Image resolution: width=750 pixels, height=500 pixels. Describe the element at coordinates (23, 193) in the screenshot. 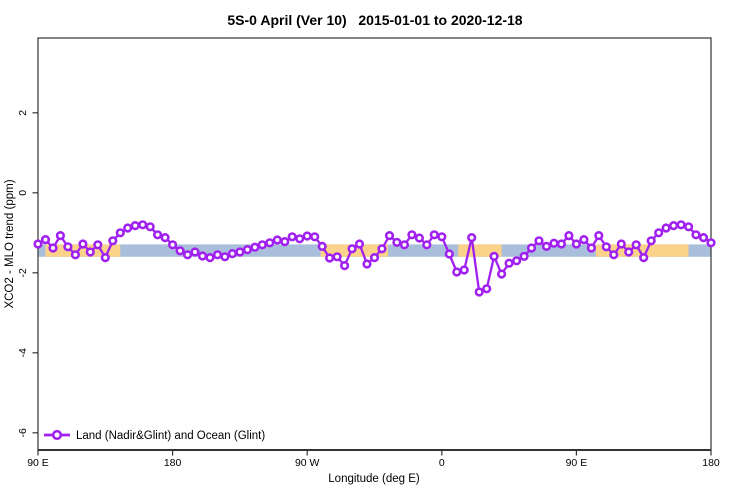

I see `y-tick-label: 0` at that location.